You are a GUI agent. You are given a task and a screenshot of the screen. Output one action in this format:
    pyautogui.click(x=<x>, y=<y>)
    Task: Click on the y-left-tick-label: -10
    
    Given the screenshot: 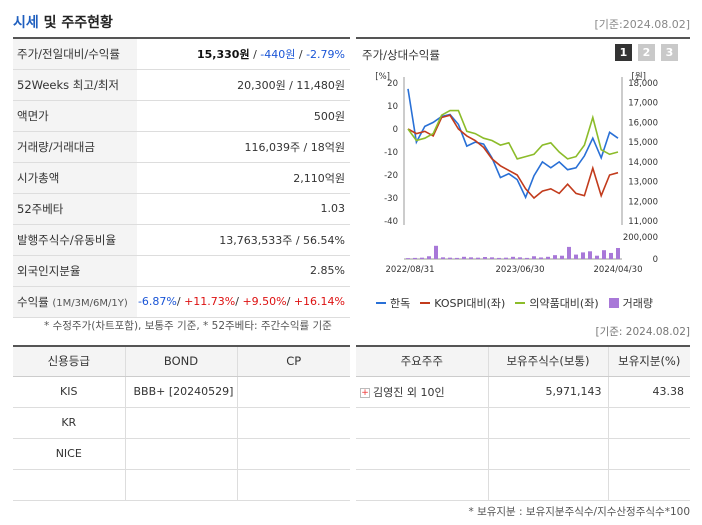 What is the action you would take?
    pyautogui.click(x=391, y=153)
    